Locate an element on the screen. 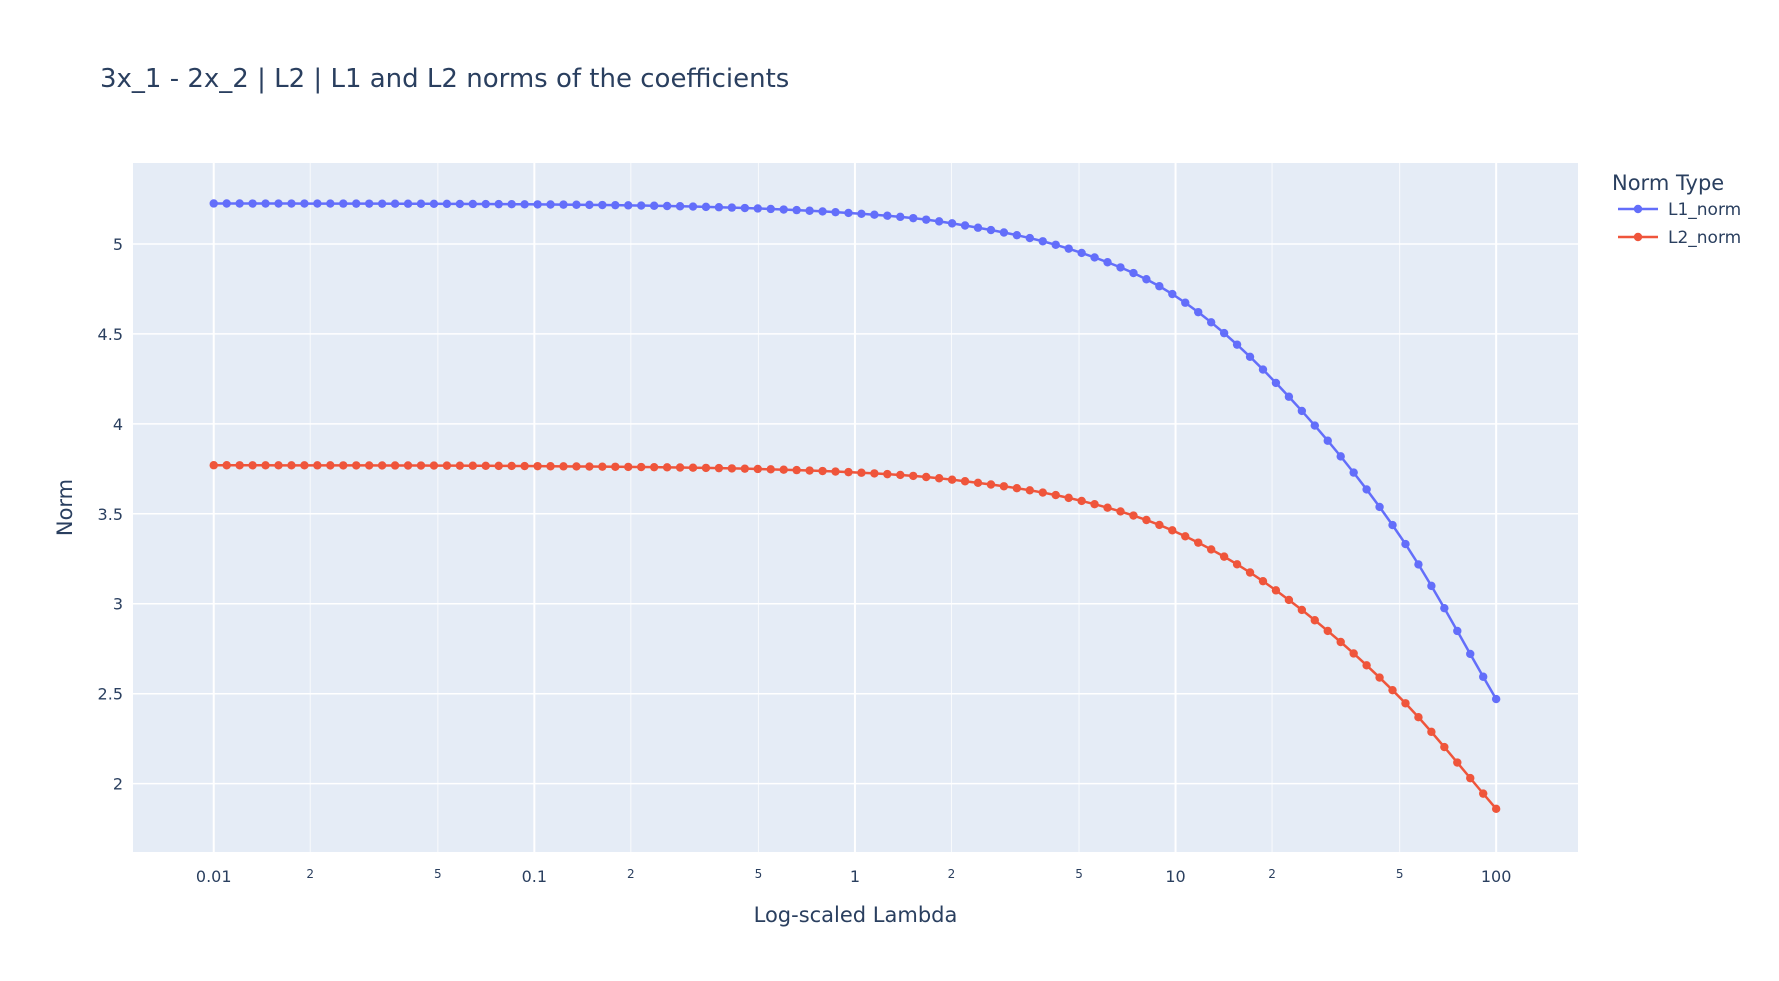 The width and height of the screenshot is (1779, 981). x-minor-tick-label: 2 is located at coordinates (1272, 874).